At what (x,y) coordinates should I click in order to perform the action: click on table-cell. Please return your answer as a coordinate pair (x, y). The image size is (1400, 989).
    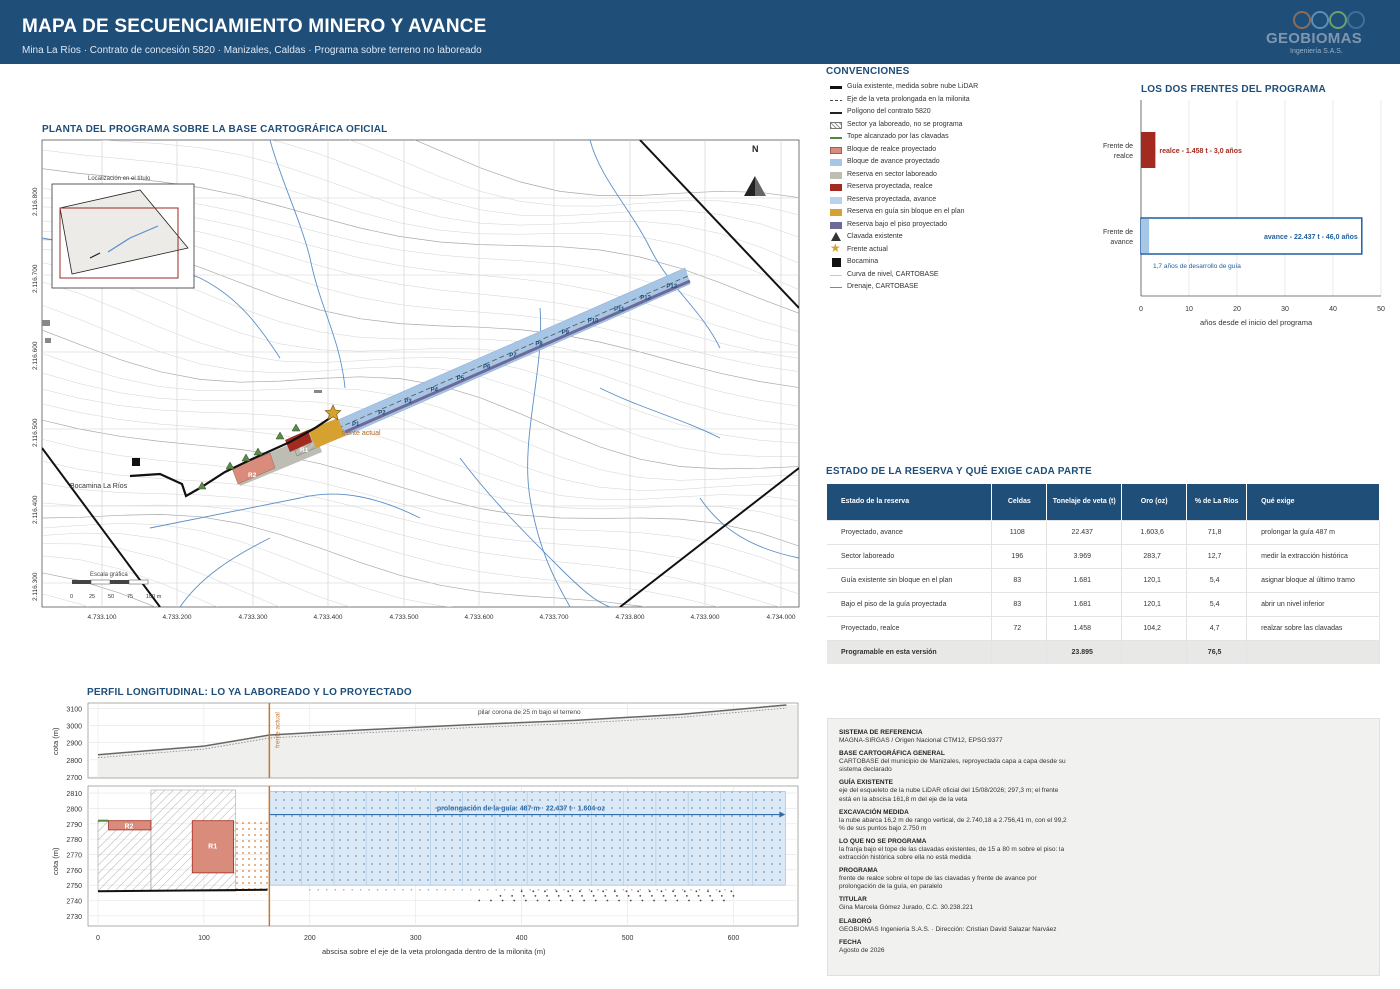
    Looking at the image, I should click on (1154, 651).